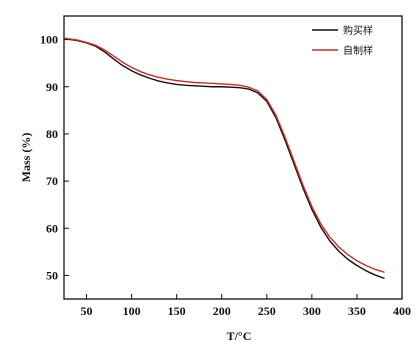 This screenshot has height=344, width=419. Describe the element at coordinates (26, 158) in the screenshot. I see `y-axis-title: Mass (%)` at that location.